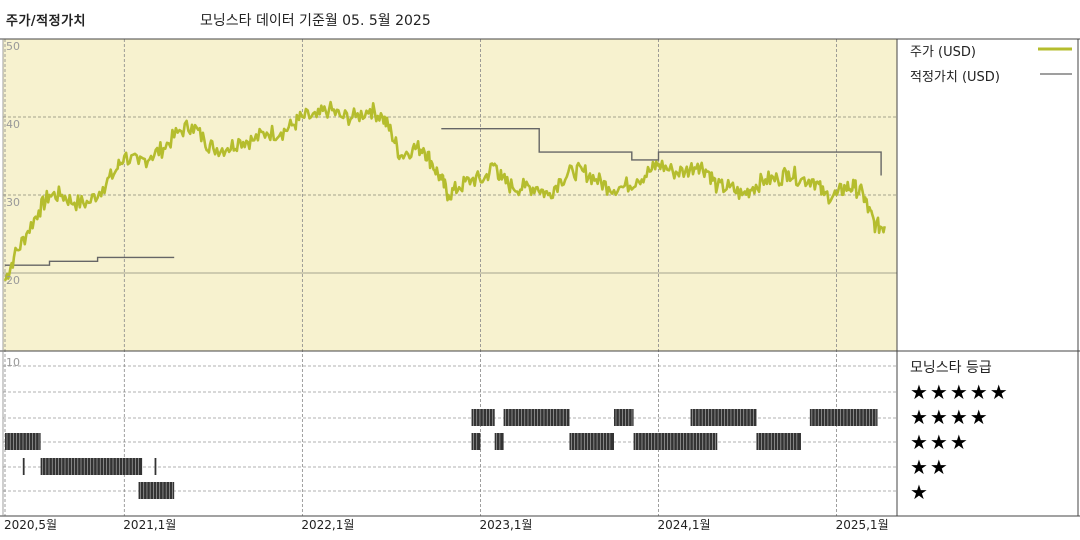 The height and width of the screenshot is (540, 1080). What do you see at coordinates (684, 525) in the screenshot?
I see `x-tick-label: 2024,1월` at bounding box center [684, 525].